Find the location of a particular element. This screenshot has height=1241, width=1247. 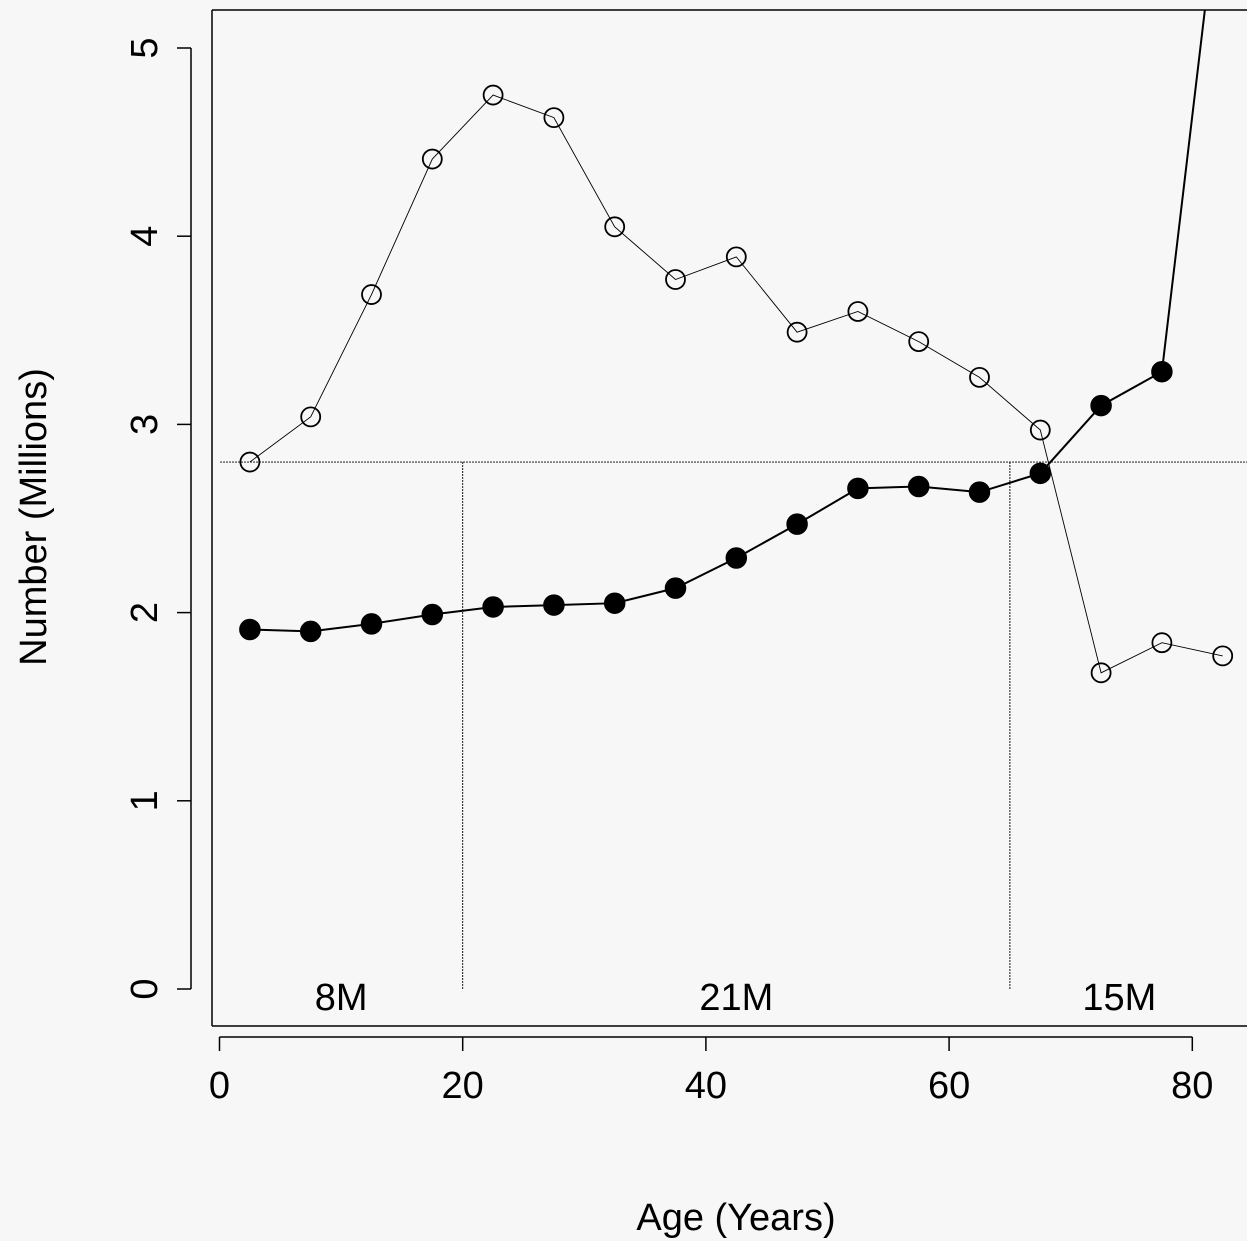

y-tick-label: 4 is located at coordinates (145, 236).